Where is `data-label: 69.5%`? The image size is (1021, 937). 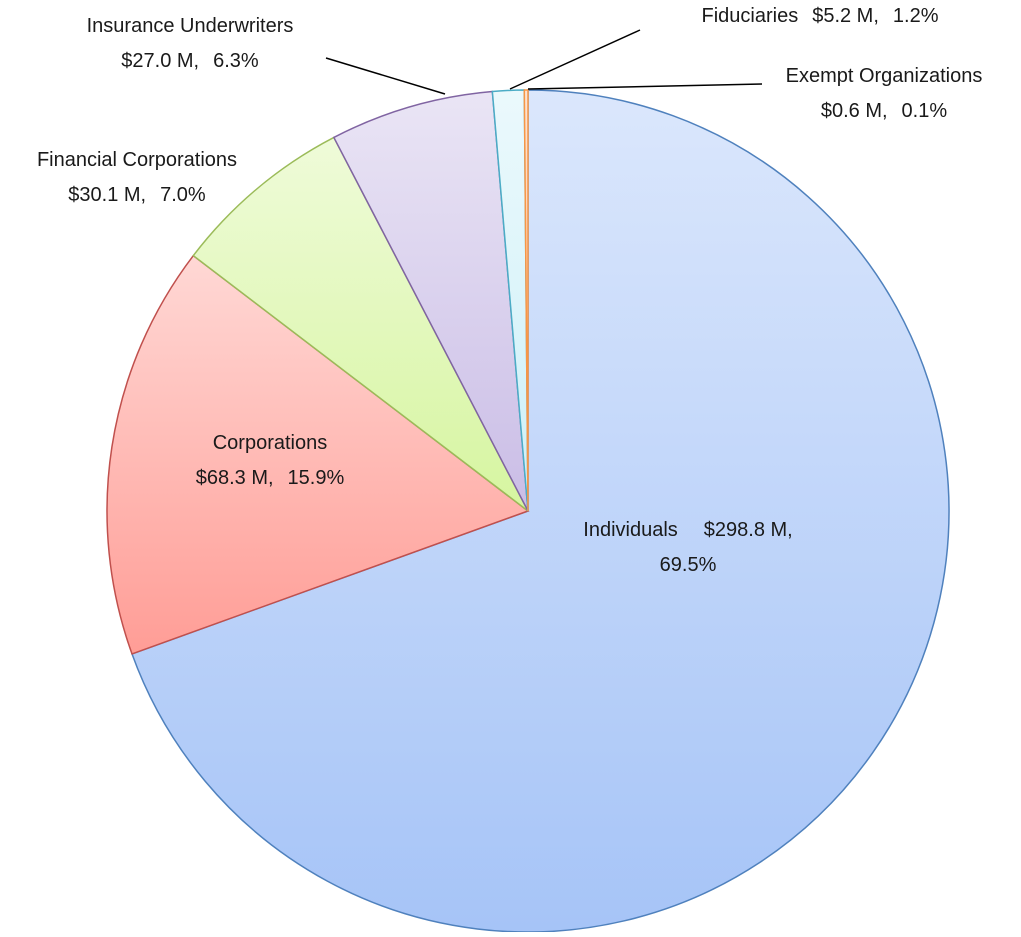 data-label: 69.5% is located at coordinates (688, 565).